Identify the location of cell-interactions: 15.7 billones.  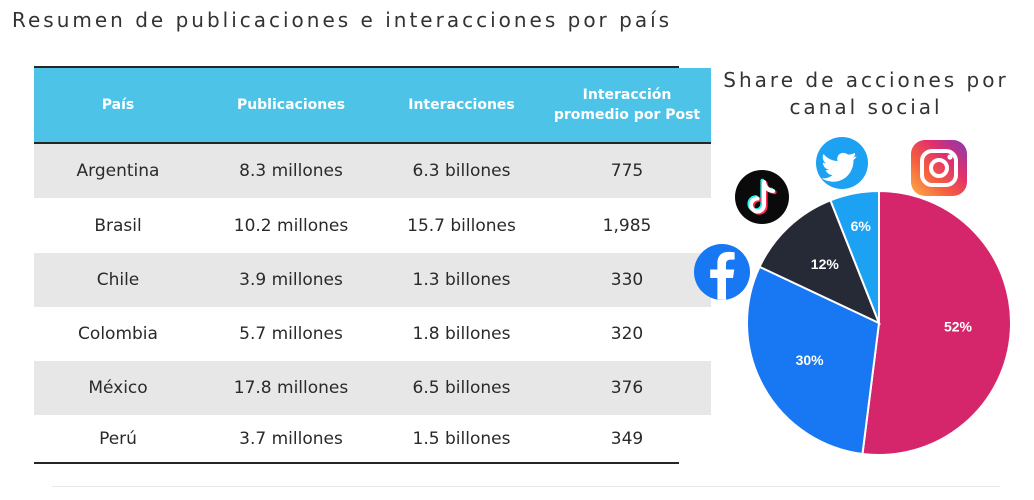
(461, 225).